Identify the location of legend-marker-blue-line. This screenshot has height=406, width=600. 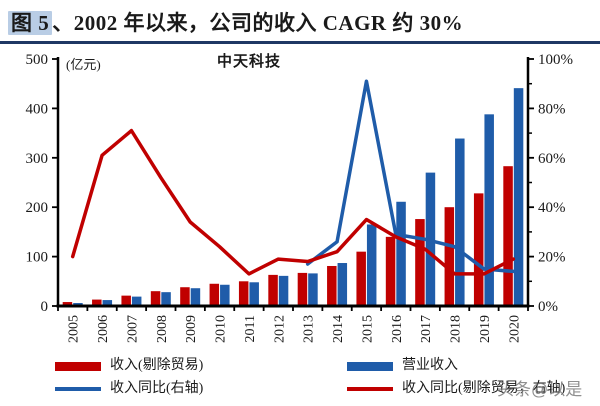
(78, 389).